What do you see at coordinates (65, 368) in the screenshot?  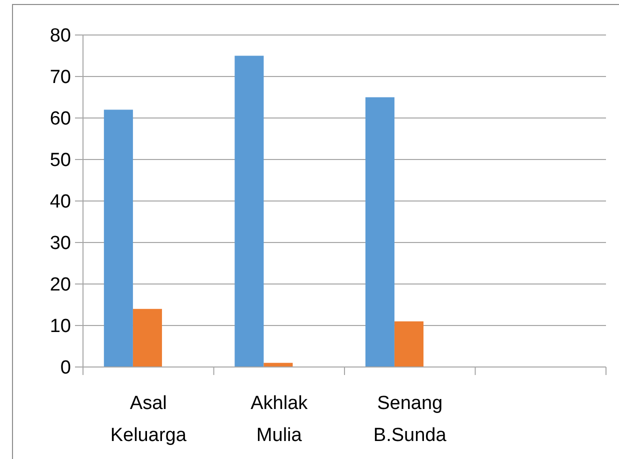 I see `y-tick-label: 0` at bounding box center [65, 368].